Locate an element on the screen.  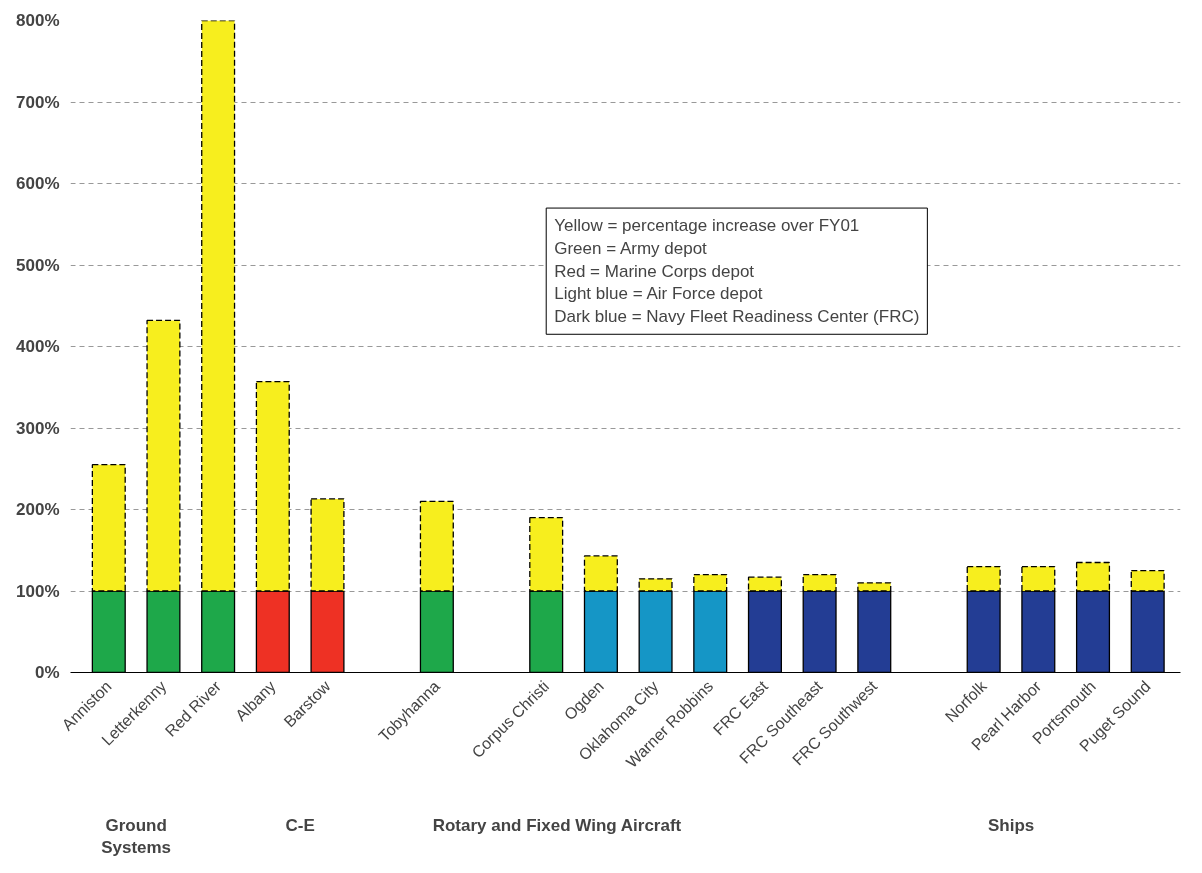
y-tick-label: 300% is located at coordinates (38, 428).